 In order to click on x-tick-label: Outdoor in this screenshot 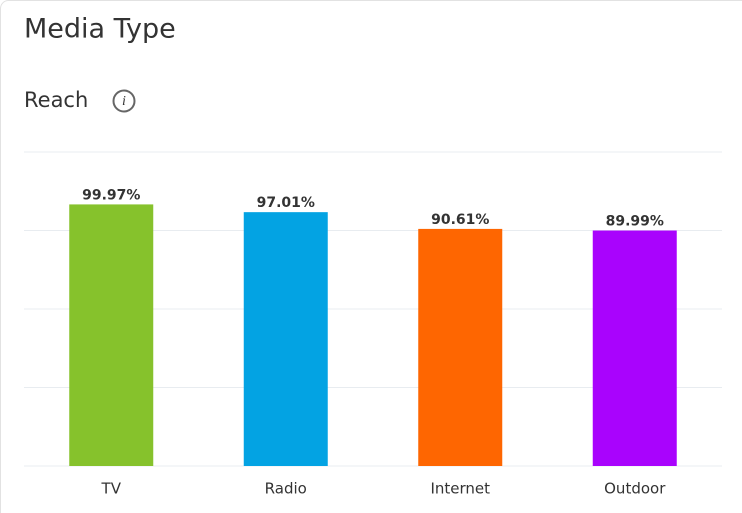, I will do `click(635, 489)`.